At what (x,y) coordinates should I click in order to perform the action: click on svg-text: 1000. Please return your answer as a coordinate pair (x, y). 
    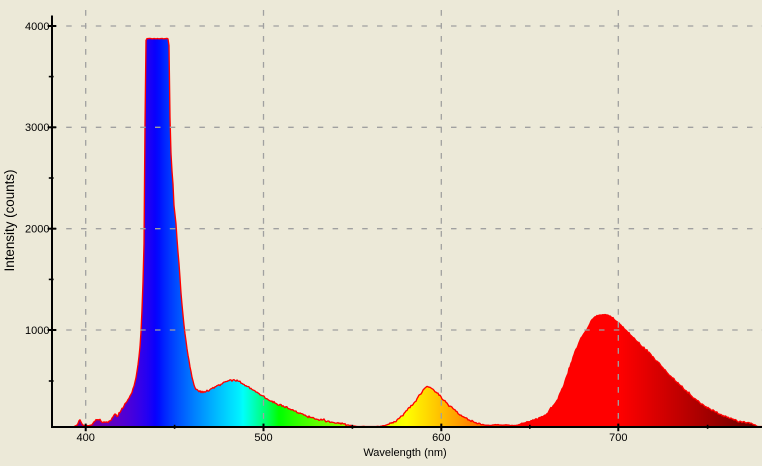
    Looking at the image, I should click on (37, 331).